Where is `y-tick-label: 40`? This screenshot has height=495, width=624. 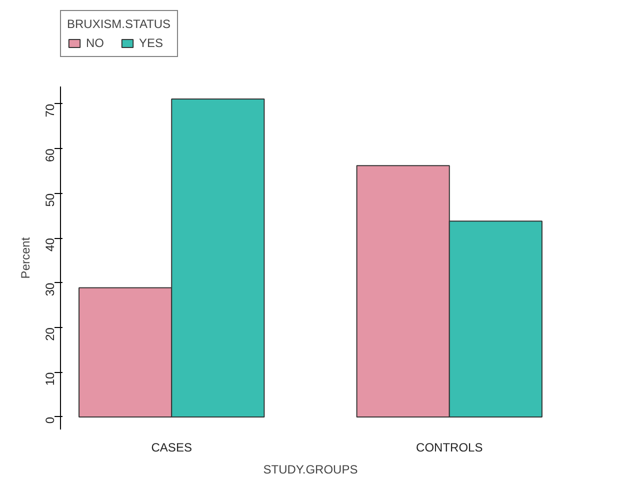 y-tick-label: 40 is located at coordinates (50, 245).